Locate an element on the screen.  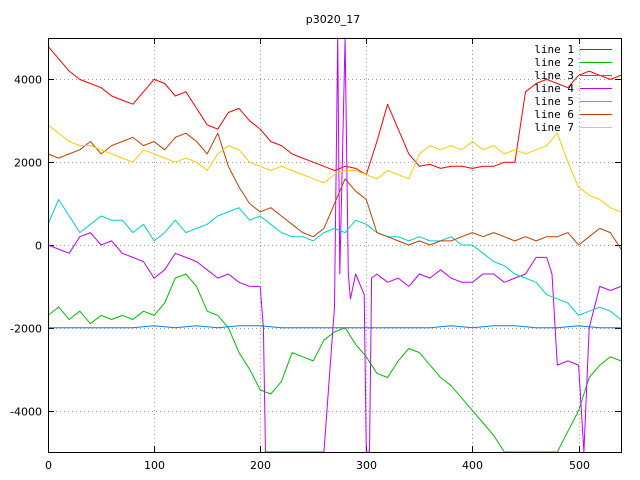
y-tick-label: -2000 is located at coordinates (26, 329).